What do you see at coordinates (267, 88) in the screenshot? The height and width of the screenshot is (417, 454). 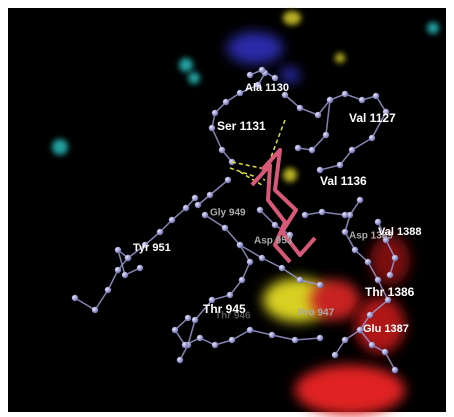 I see `residue-label: Ala 1130` at bounding box center [267, 88].